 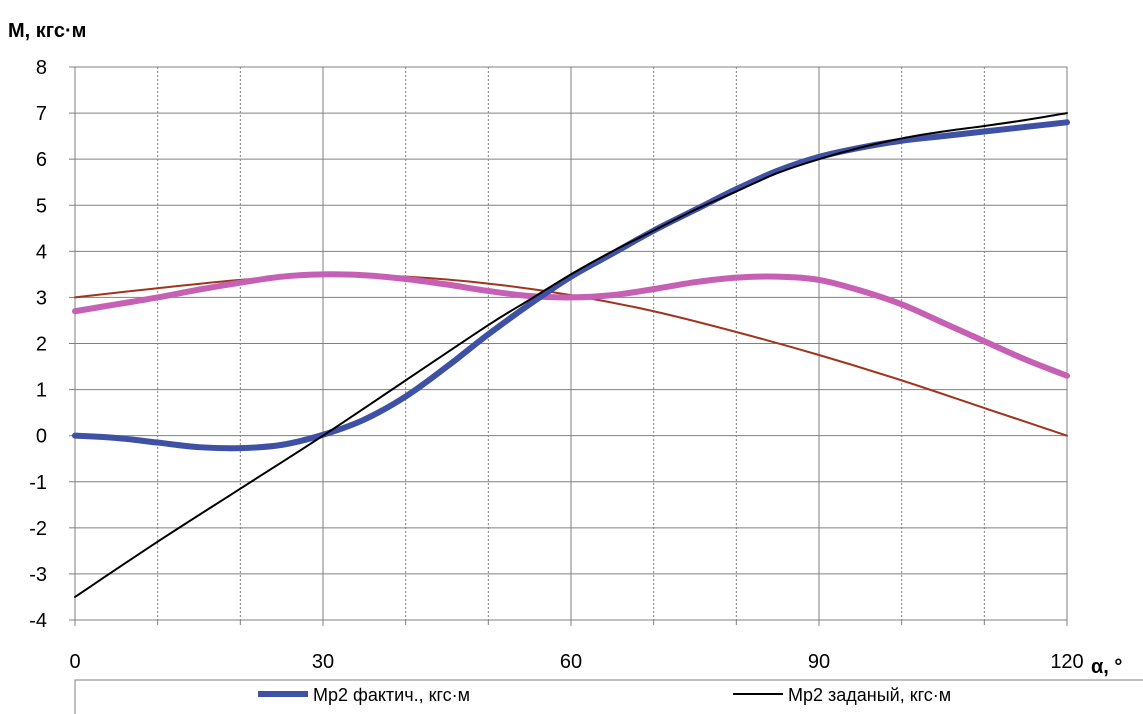 I want to click on y-tick-label: 2, so click(x=41, y=345).